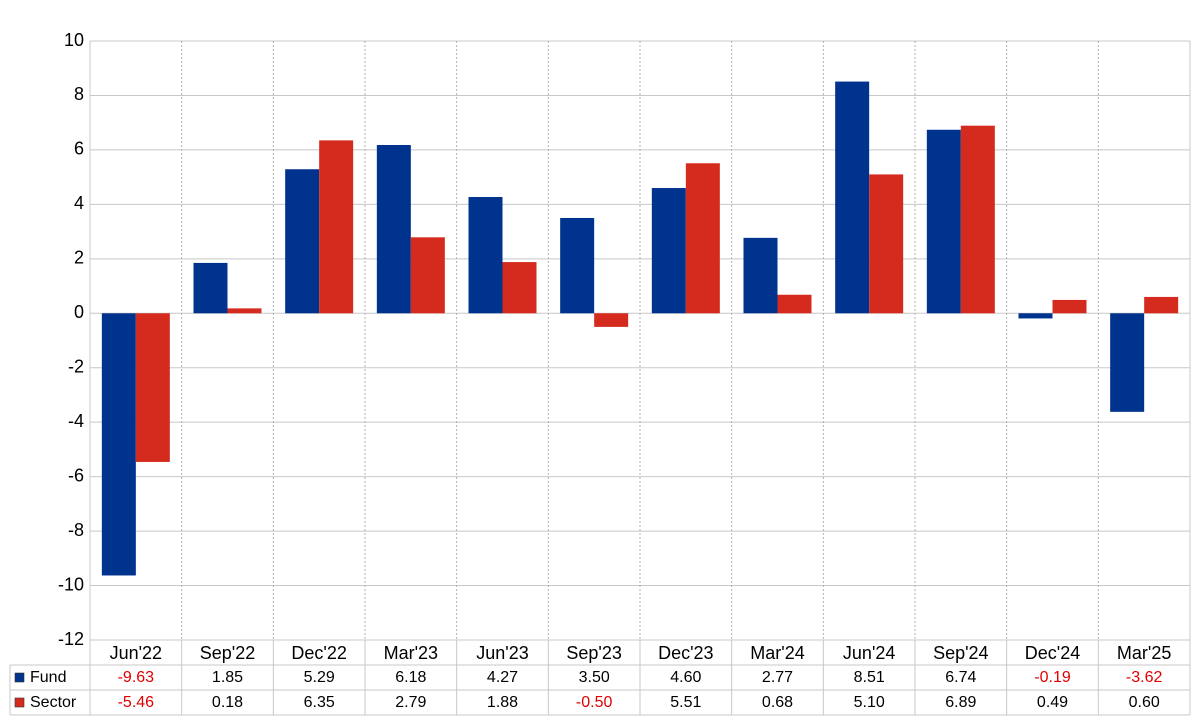  I want to click on table-value: 0.68, so click(777, 702).